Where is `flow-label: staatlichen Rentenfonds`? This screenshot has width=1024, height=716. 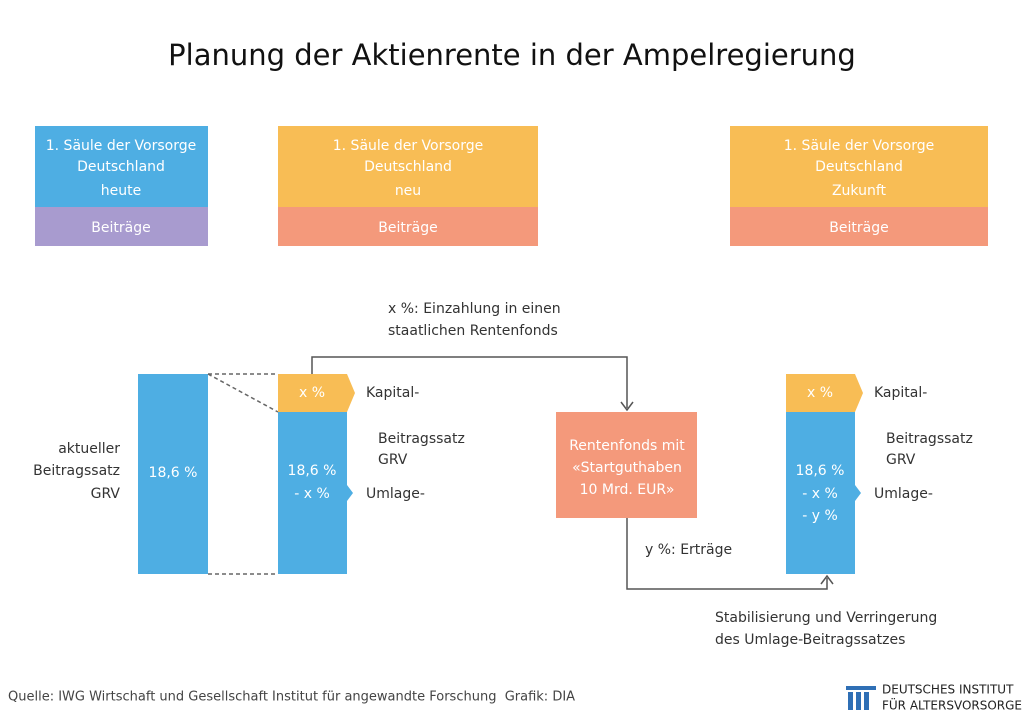 flow-label: staatlichen Rentenfonds is located at coordinates (473, 331).